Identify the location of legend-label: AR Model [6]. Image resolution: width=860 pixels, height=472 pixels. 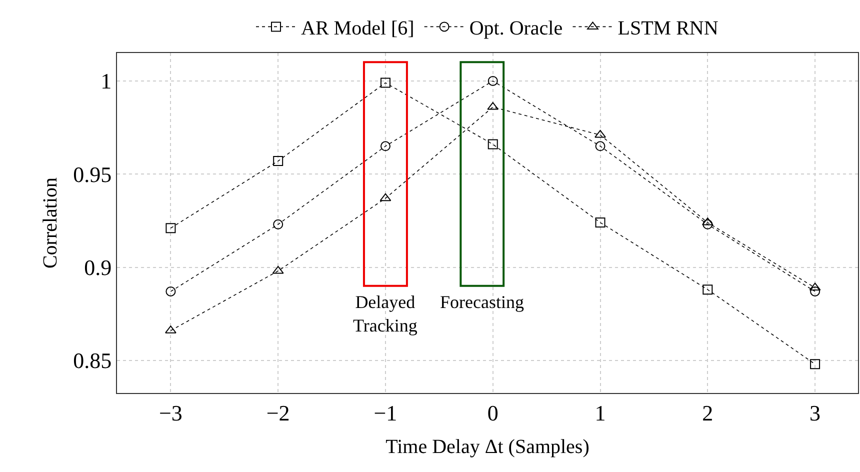
(357, 29).